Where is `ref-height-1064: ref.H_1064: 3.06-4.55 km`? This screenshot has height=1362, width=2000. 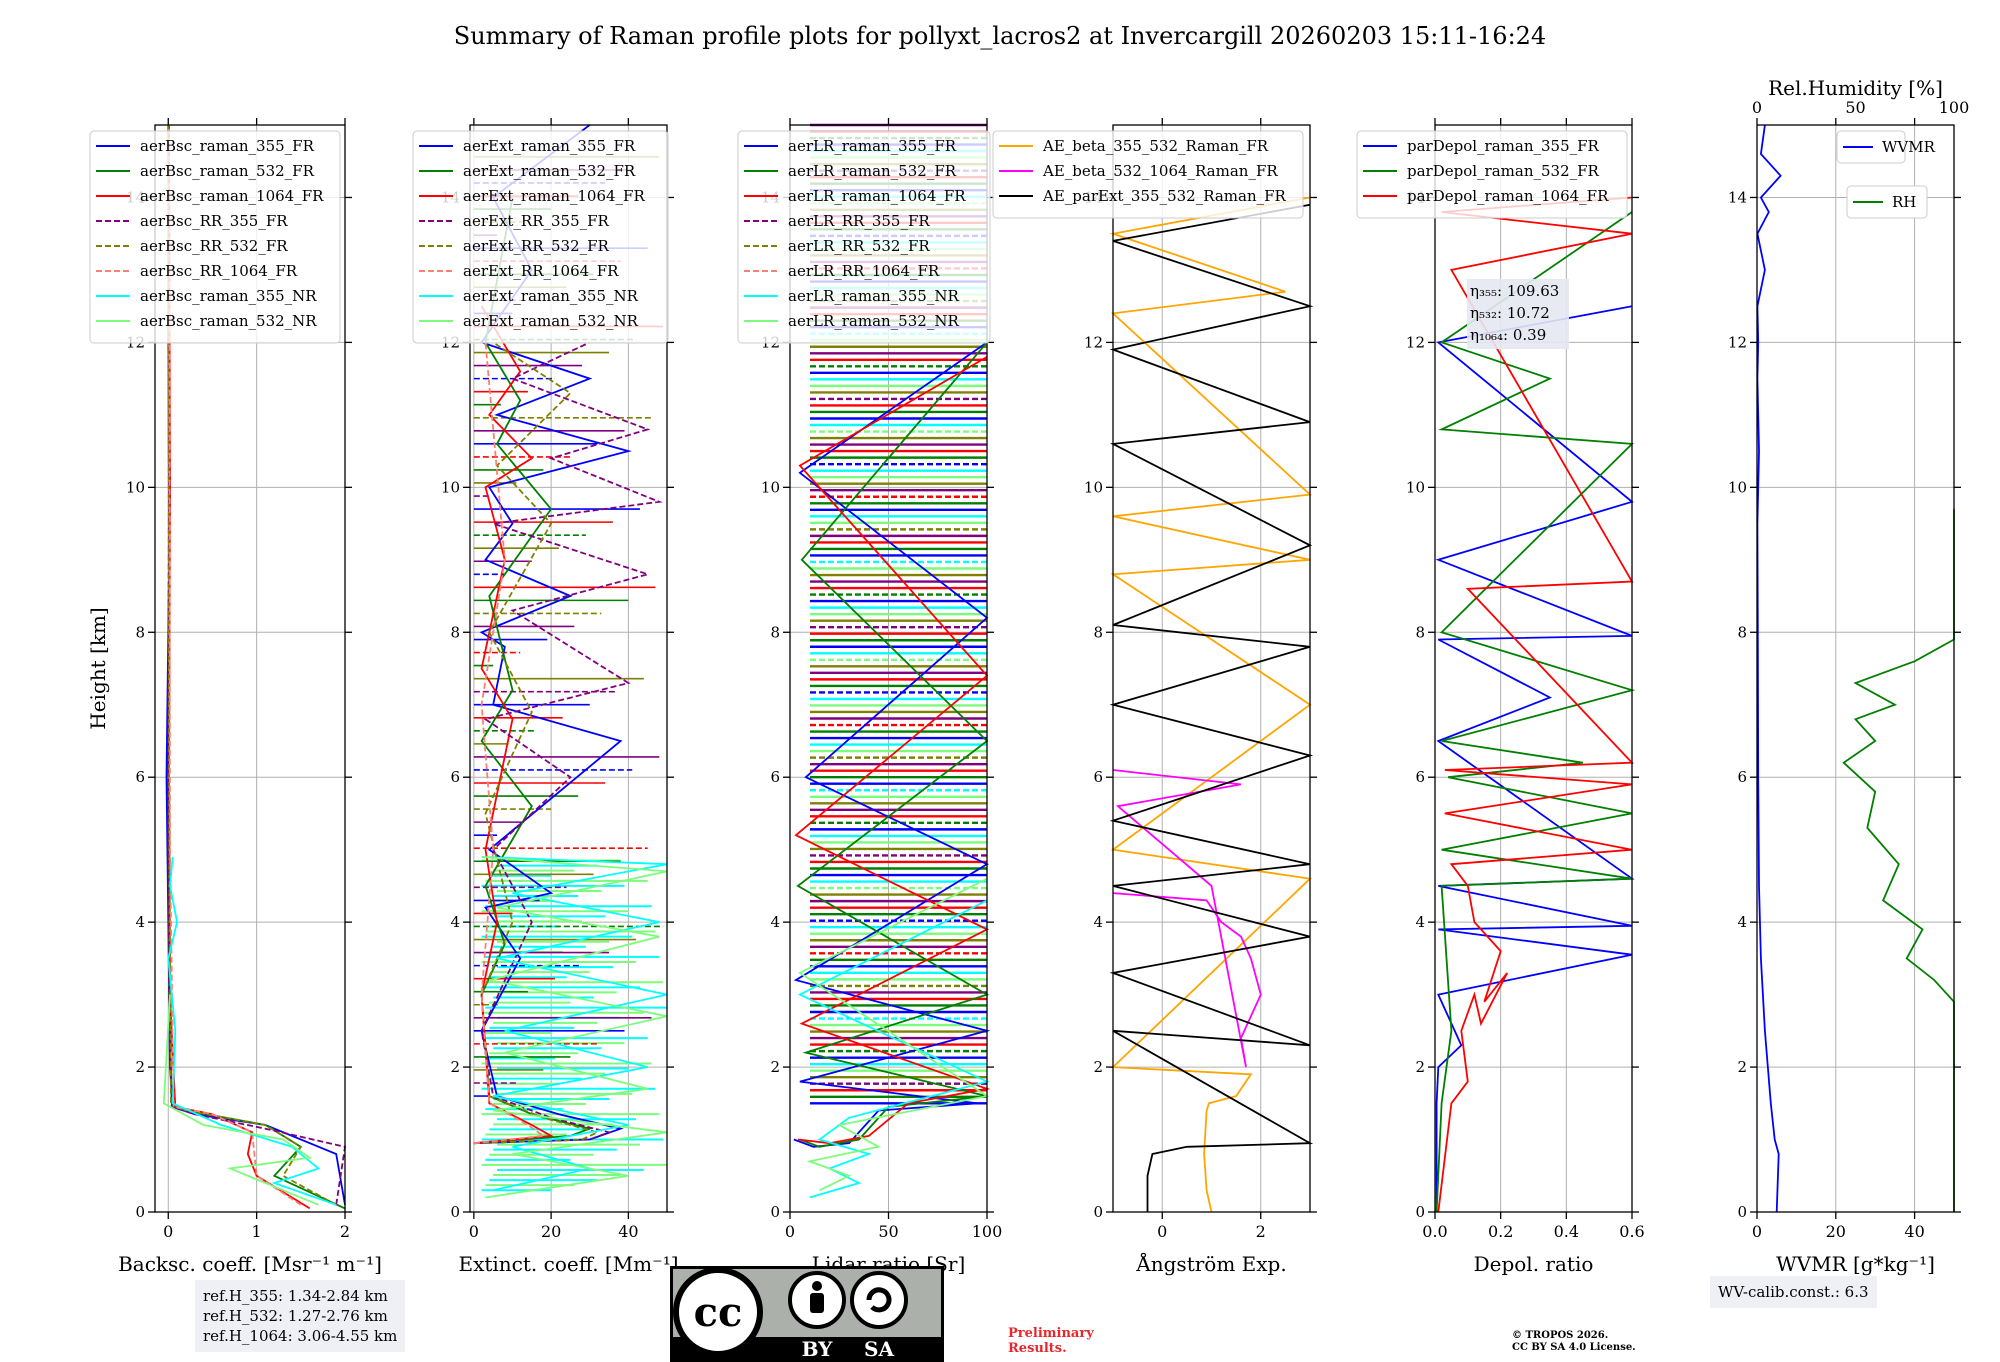 ref-height-1064: ref.H_1064: 3.06-4.55 km is located at coordinates (300, 1336).